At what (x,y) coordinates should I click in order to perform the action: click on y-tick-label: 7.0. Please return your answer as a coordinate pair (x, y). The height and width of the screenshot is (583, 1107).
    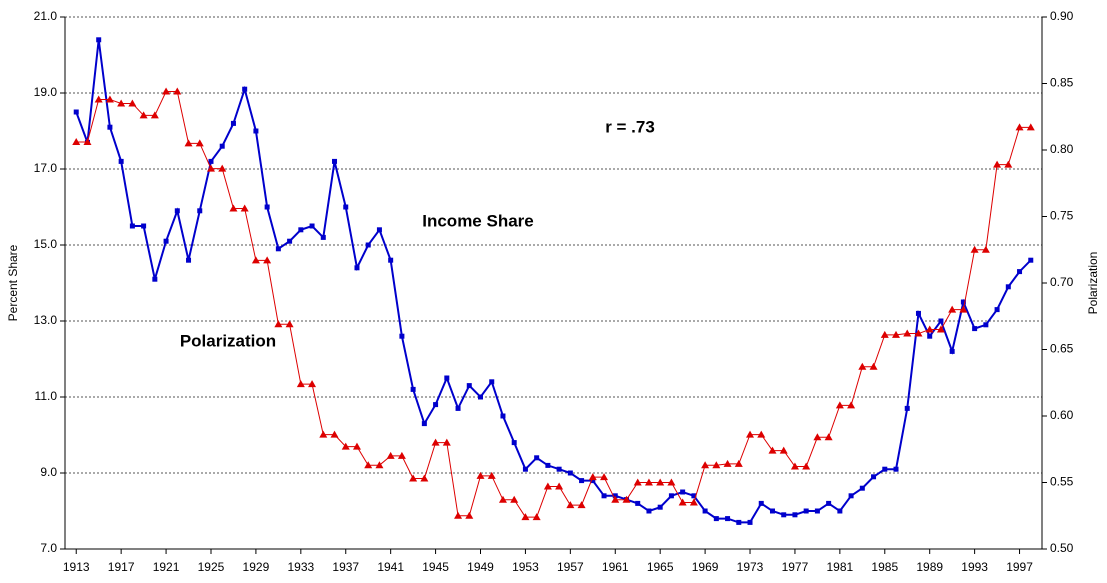
    Looking at the image, I should click on (48, 548).